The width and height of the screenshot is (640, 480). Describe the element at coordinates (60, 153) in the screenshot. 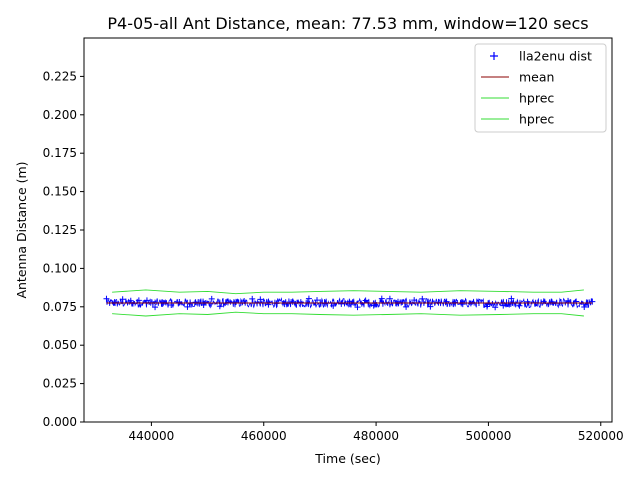

I see `y-tick-label: 0.175` at that location.